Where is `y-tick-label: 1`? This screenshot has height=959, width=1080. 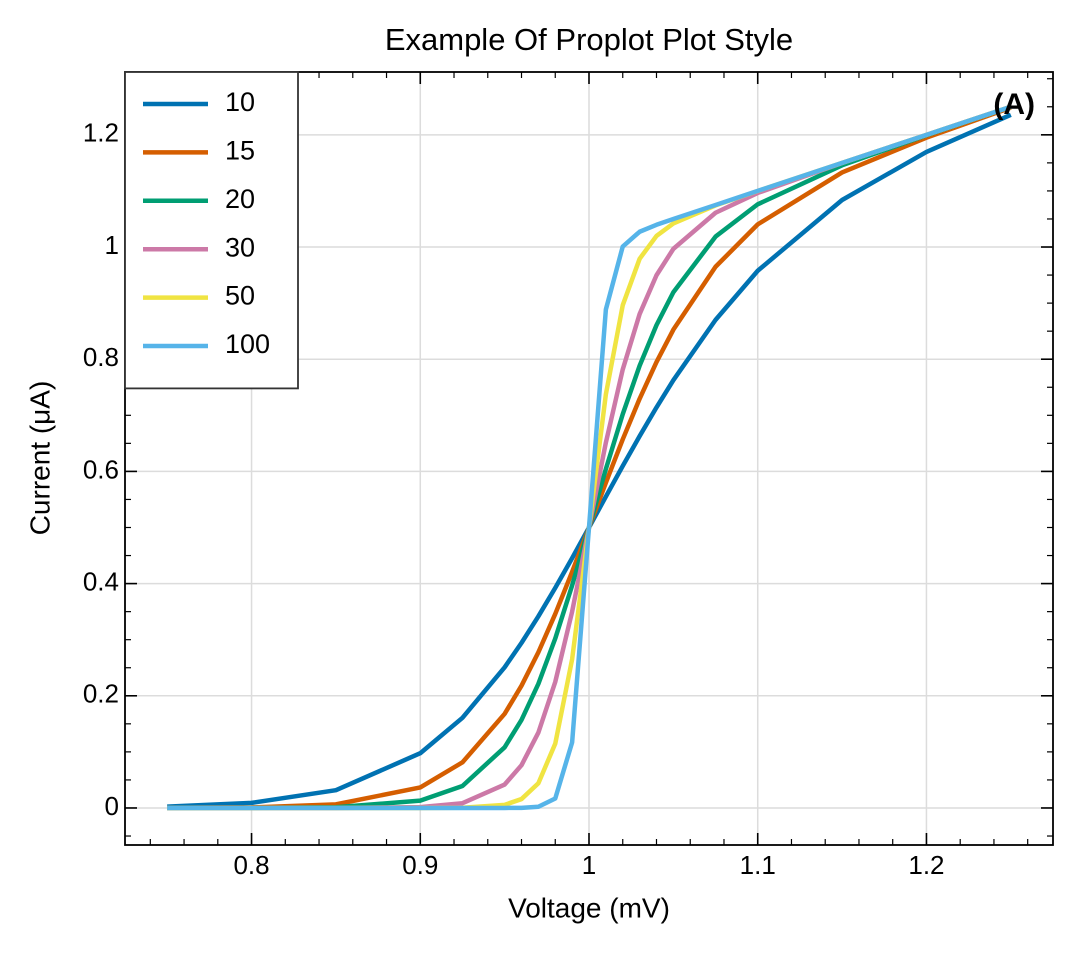
y-tick-label: 1 is located at coordinates (112, 245).